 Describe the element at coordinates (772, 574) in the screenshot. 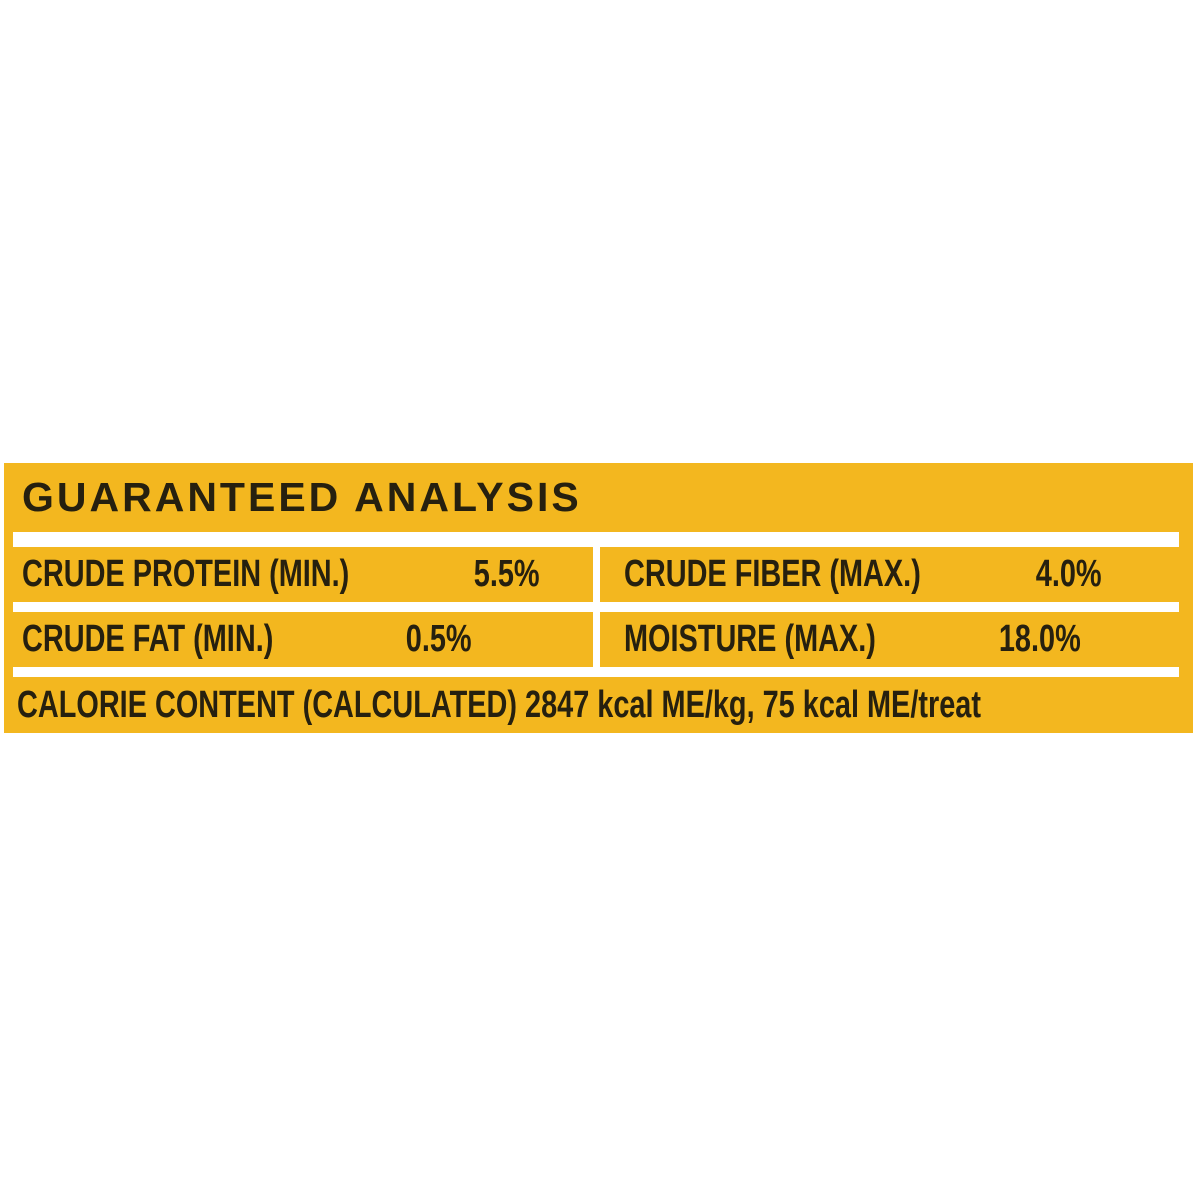

I see `nutrient-label: CRUDE FIBER (MAX.)` at that location.